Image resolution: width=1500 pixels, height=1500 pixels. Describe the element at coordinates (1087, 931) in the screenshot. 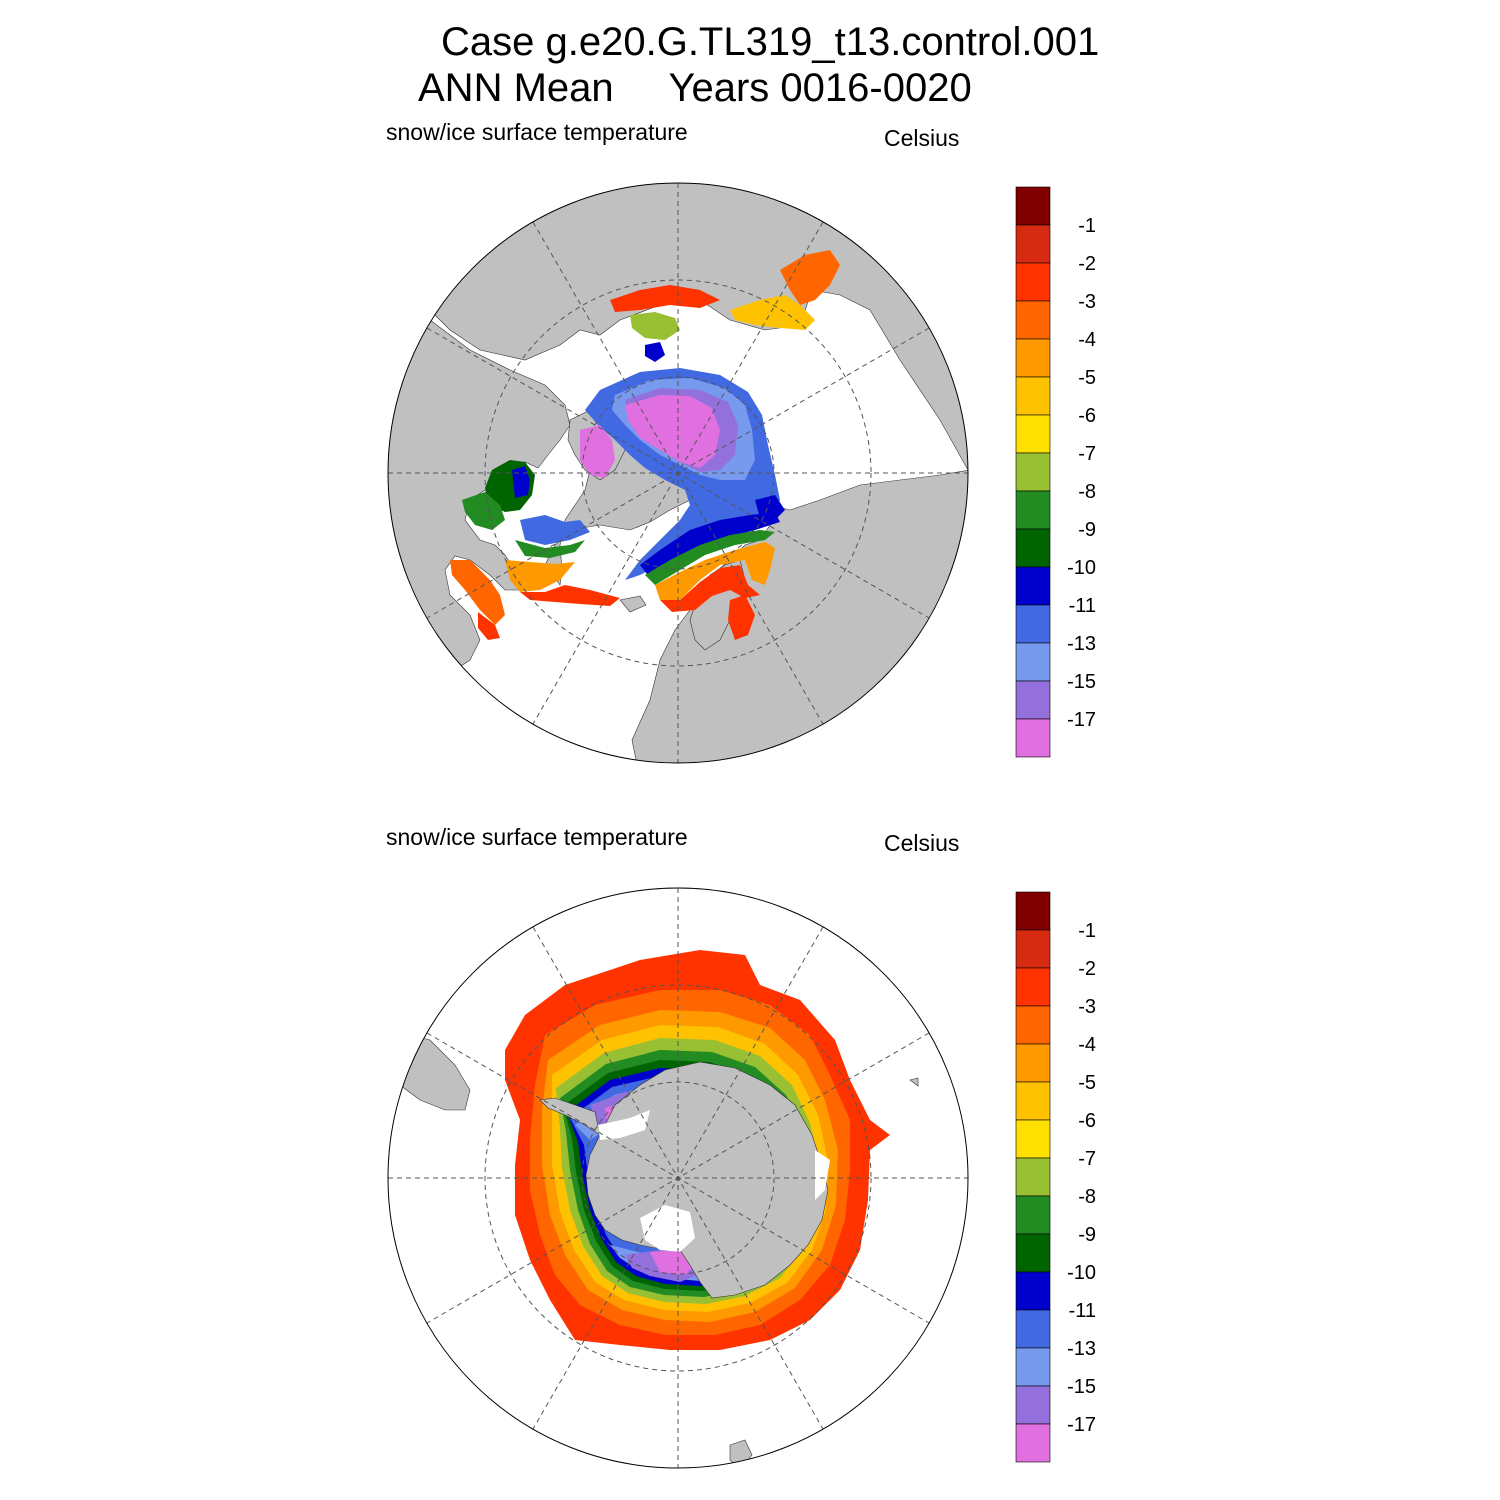

I see `south-colorbar-label: -1` at that location.